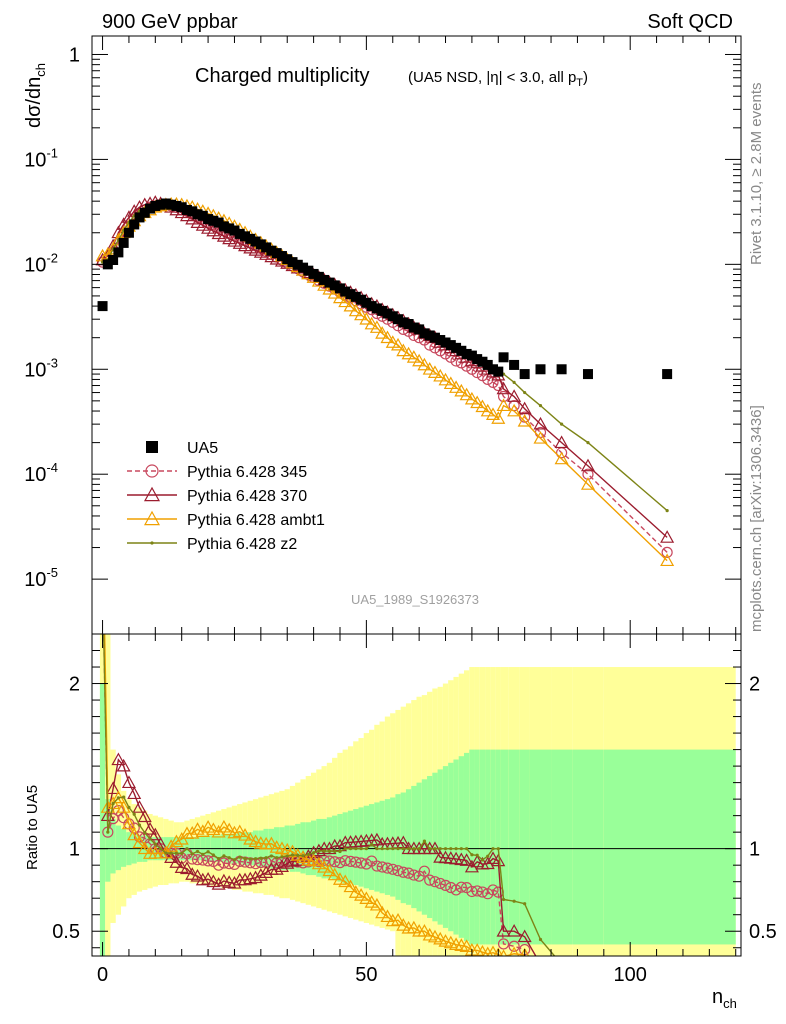 The image size is (786, 1024). What do you see at coordinates (366, 975) in the screenshot?
I see `x-tick-label: 50` at bounding box center [366, 975].